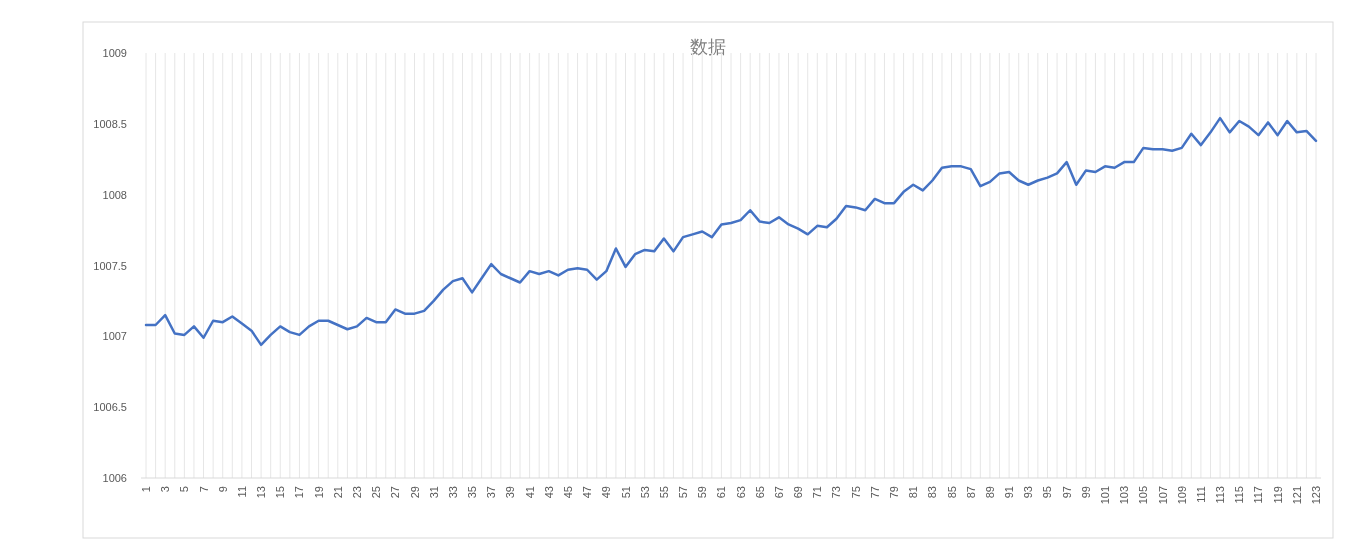 Image resolution: width=1354 pixels, height=554 pixels. What do you see at coordinates (452, 492) in the screenshot?
I see `x-tick-label: 33` at bounding box center [452, 492].